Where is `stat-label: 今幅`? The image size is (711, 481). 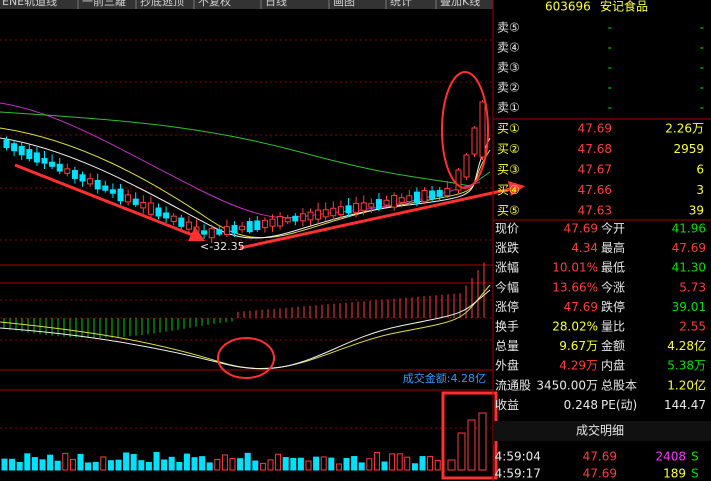
stat-label: 今幅 is located at coordinates (507, 286).